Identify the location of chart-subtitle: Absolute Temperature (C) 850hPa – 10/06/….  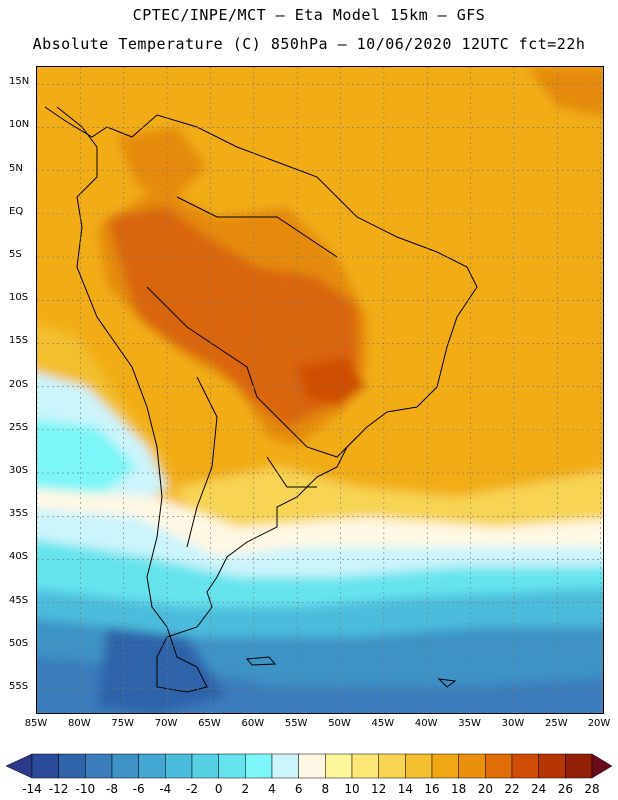
(309, 44).